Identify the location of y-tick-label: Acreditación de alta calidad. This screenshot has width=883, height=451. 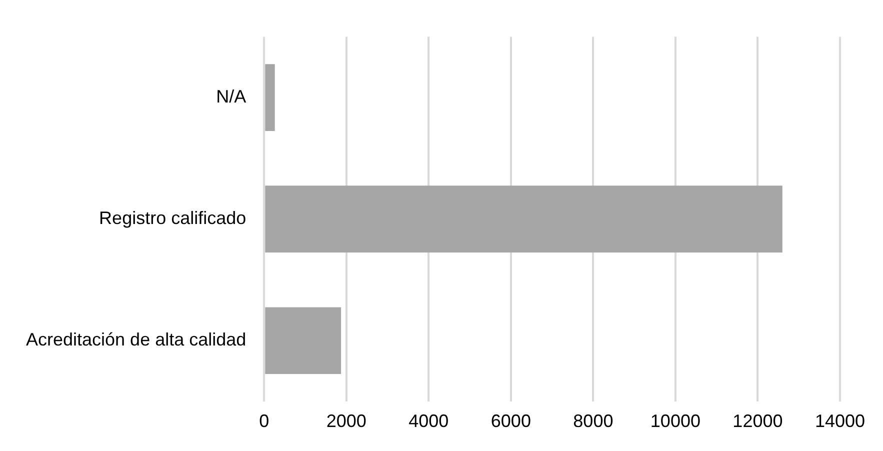
(136, 340).